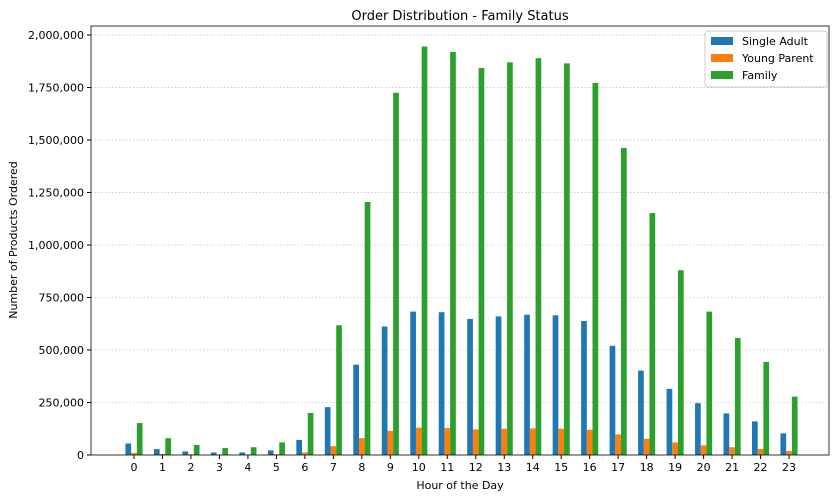 This screenshot has height=504, width=839. What do you see at coordinates (419, 467) in the screenshot?
I see `x-tick-label: 10` at bounding box center [419, 467].